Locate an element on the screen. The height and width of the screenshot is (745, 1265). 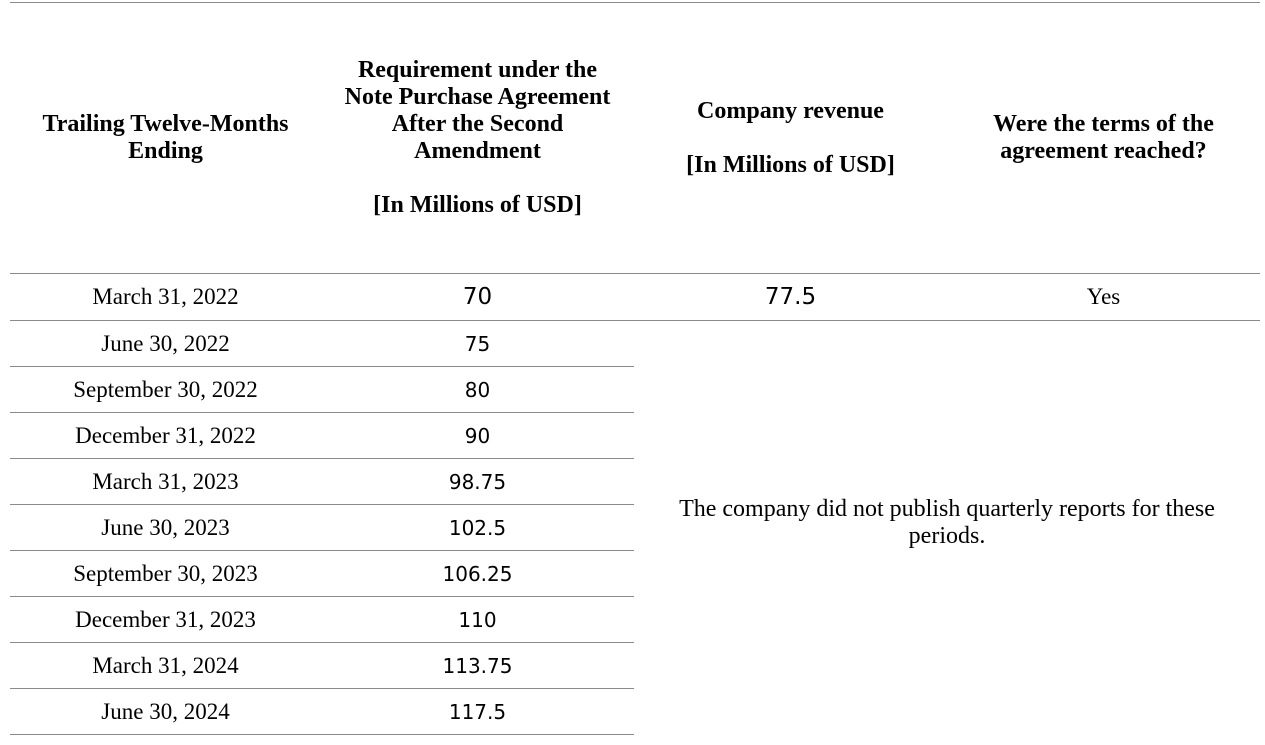
cell-requirement: 110 is located at coordinates (477, 619).